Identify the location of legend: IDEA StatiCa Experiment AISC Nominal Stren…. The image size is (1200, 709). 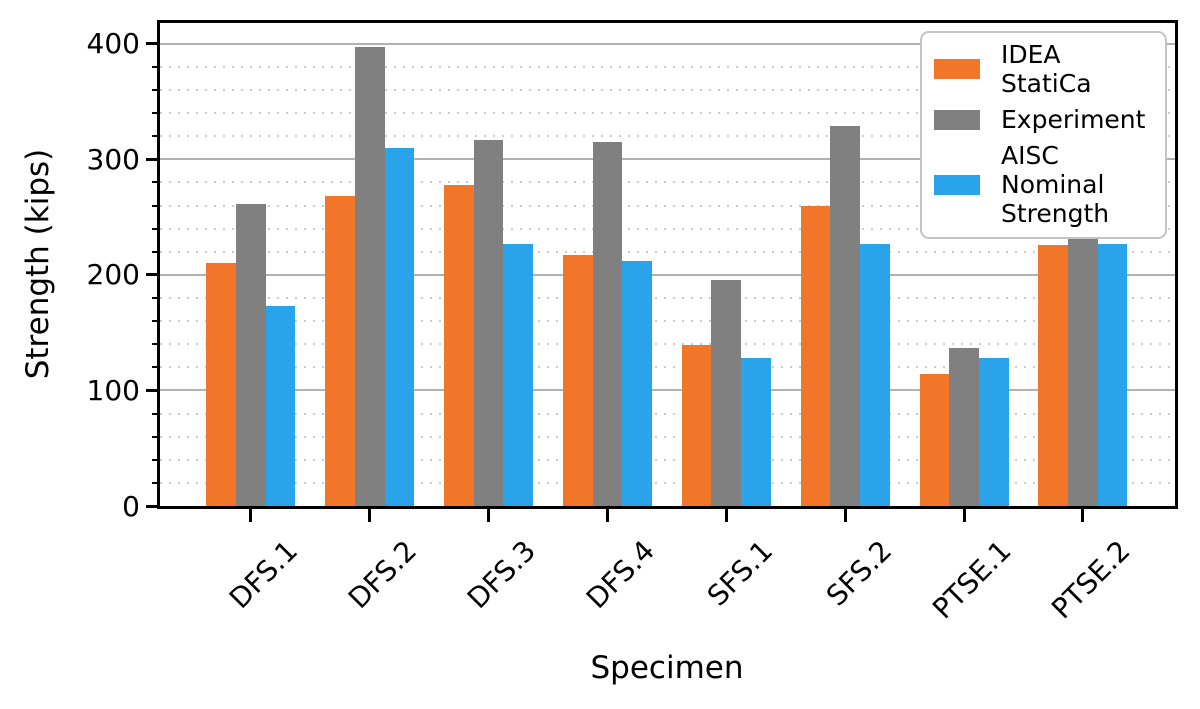
(1043, 135).